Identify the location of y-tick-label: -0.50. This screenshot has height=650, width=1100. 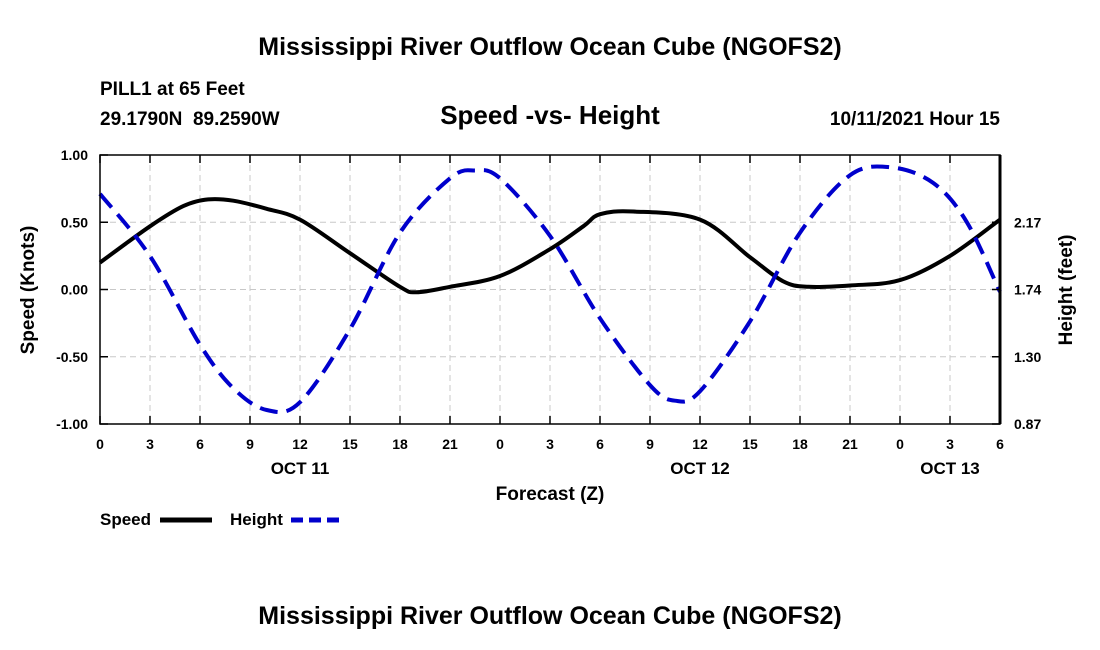
(72, 357).